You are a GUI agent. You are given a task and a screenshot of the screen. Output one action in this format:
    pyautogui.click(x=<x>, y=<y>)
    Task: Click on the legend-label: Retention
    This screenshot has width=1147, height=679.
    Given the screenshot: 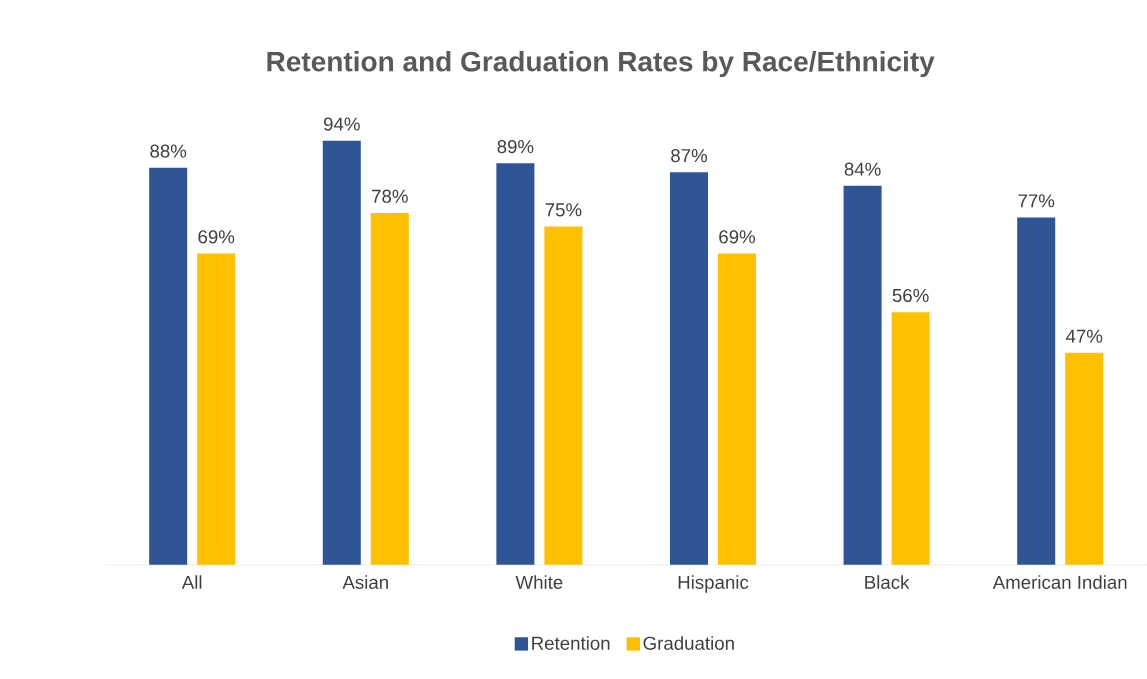 What is the action you would take?
    pyautogui.click(x=571, y=643)
    